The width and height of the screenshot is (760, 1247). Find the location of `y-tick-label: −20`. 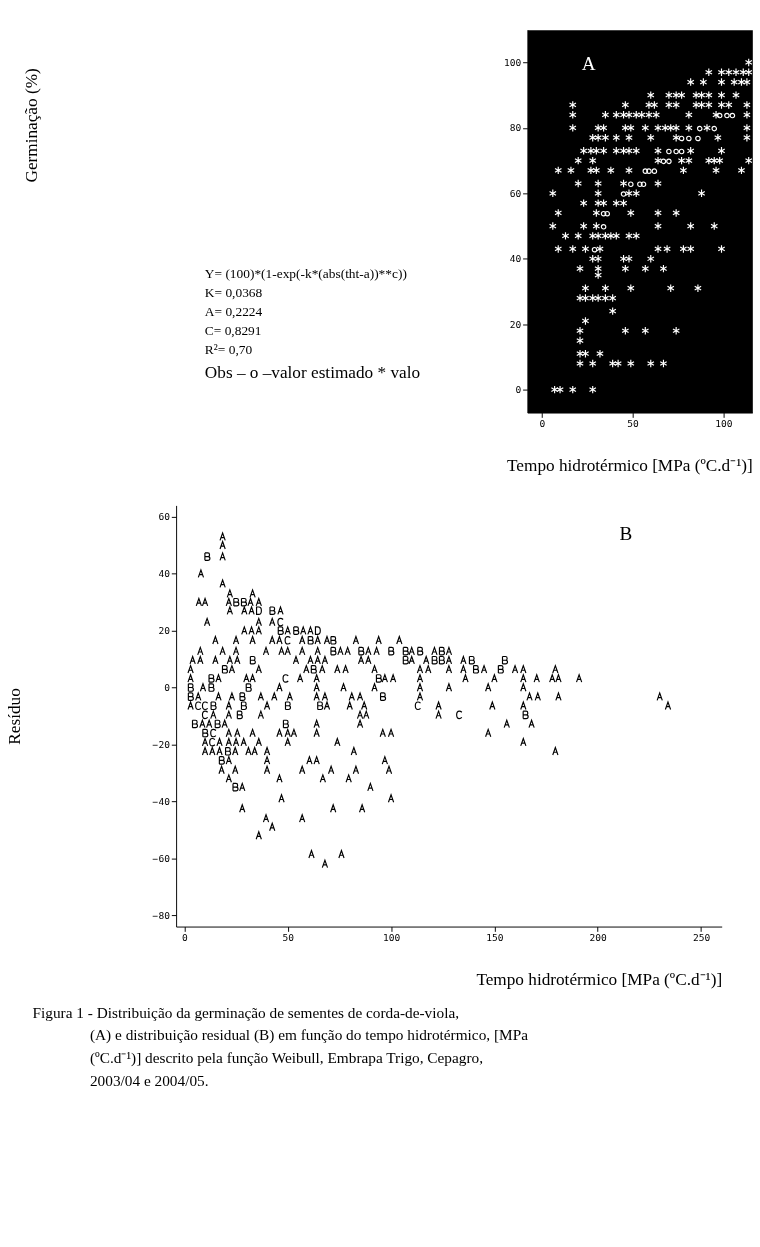

y-tick-label: −20 is located at coordinates (161, 744).